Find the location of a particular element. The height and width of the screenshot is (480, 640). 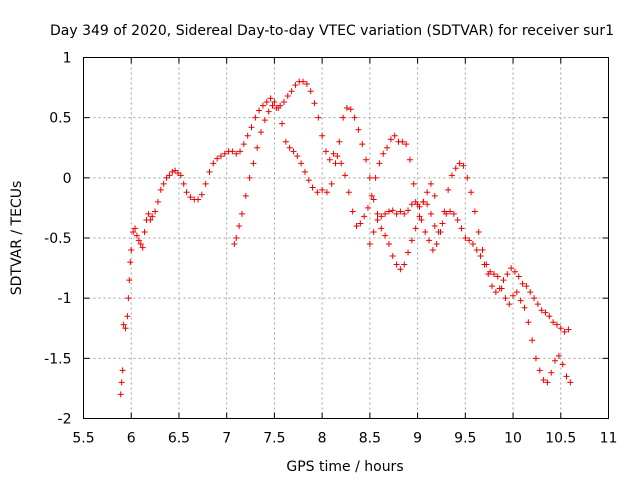

y-tick-label: -1.5 is located at coordinates (57, 359).